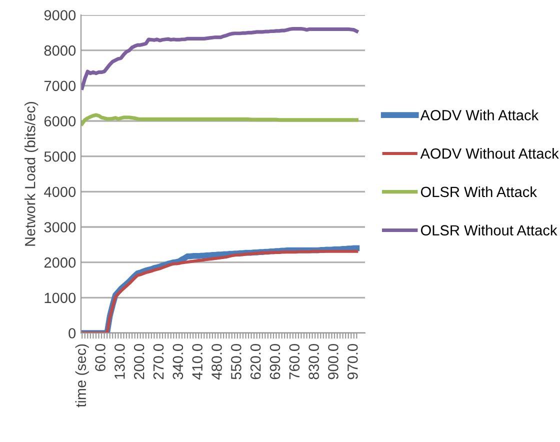  I want to click on x-tick-label: 130.0, so click(119, 361).